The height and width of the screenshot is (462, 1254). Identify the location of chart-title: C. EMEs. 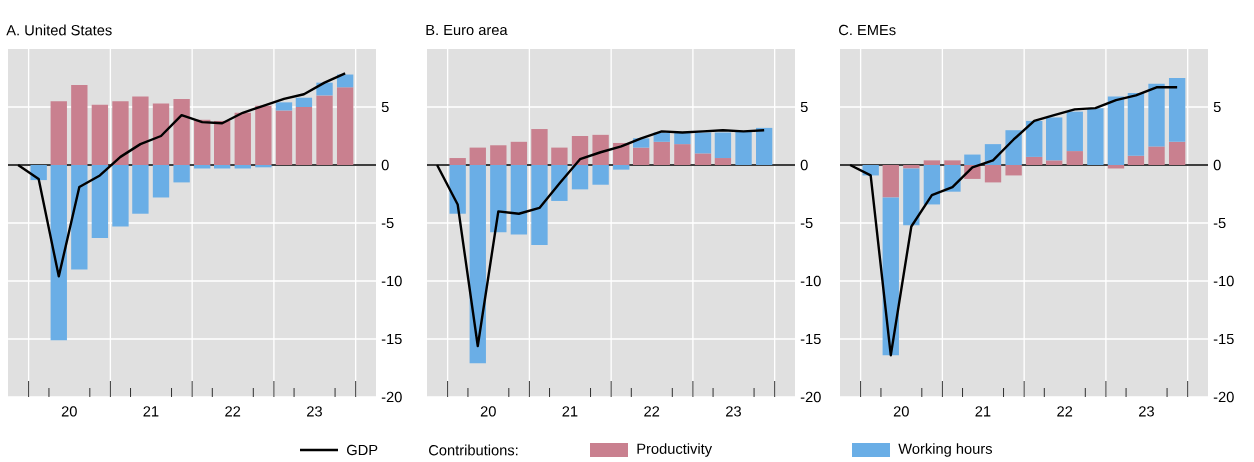
(867, 30).